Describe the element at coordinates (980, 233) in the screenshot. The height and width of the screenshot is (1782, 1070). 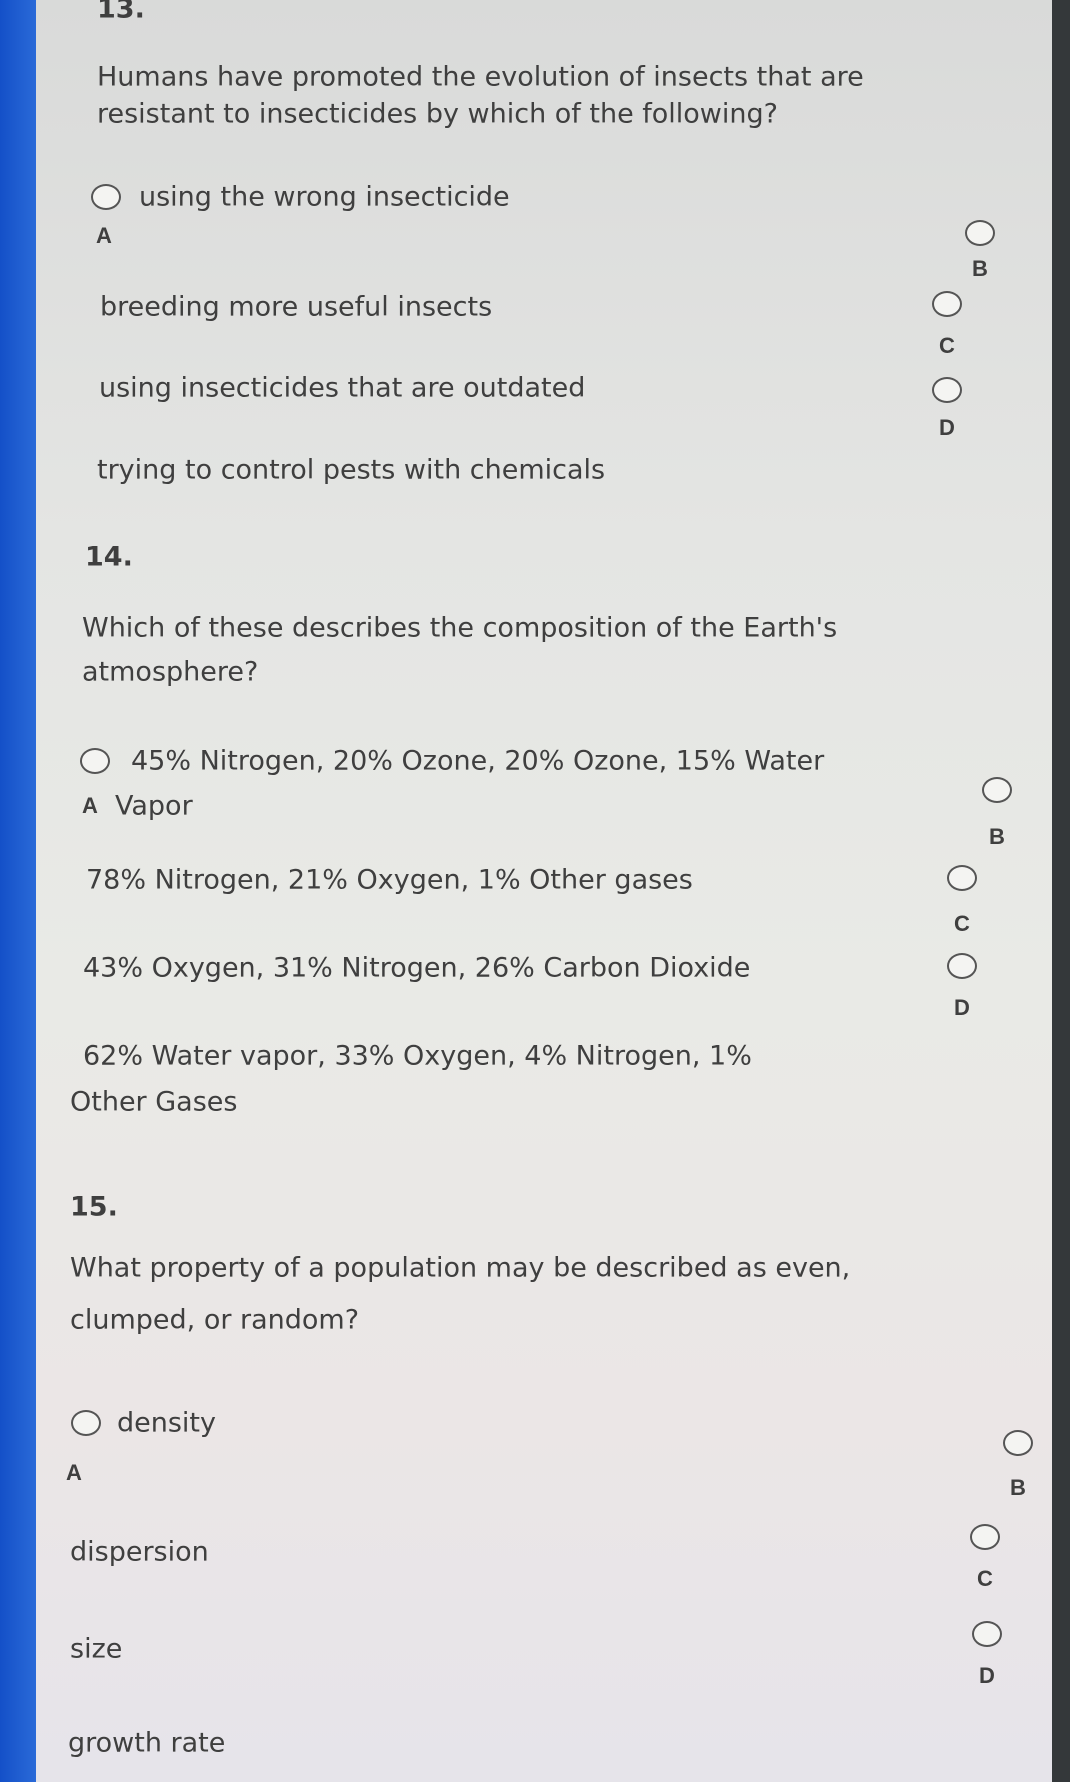
I see `q13-option-b-radio` at that location.